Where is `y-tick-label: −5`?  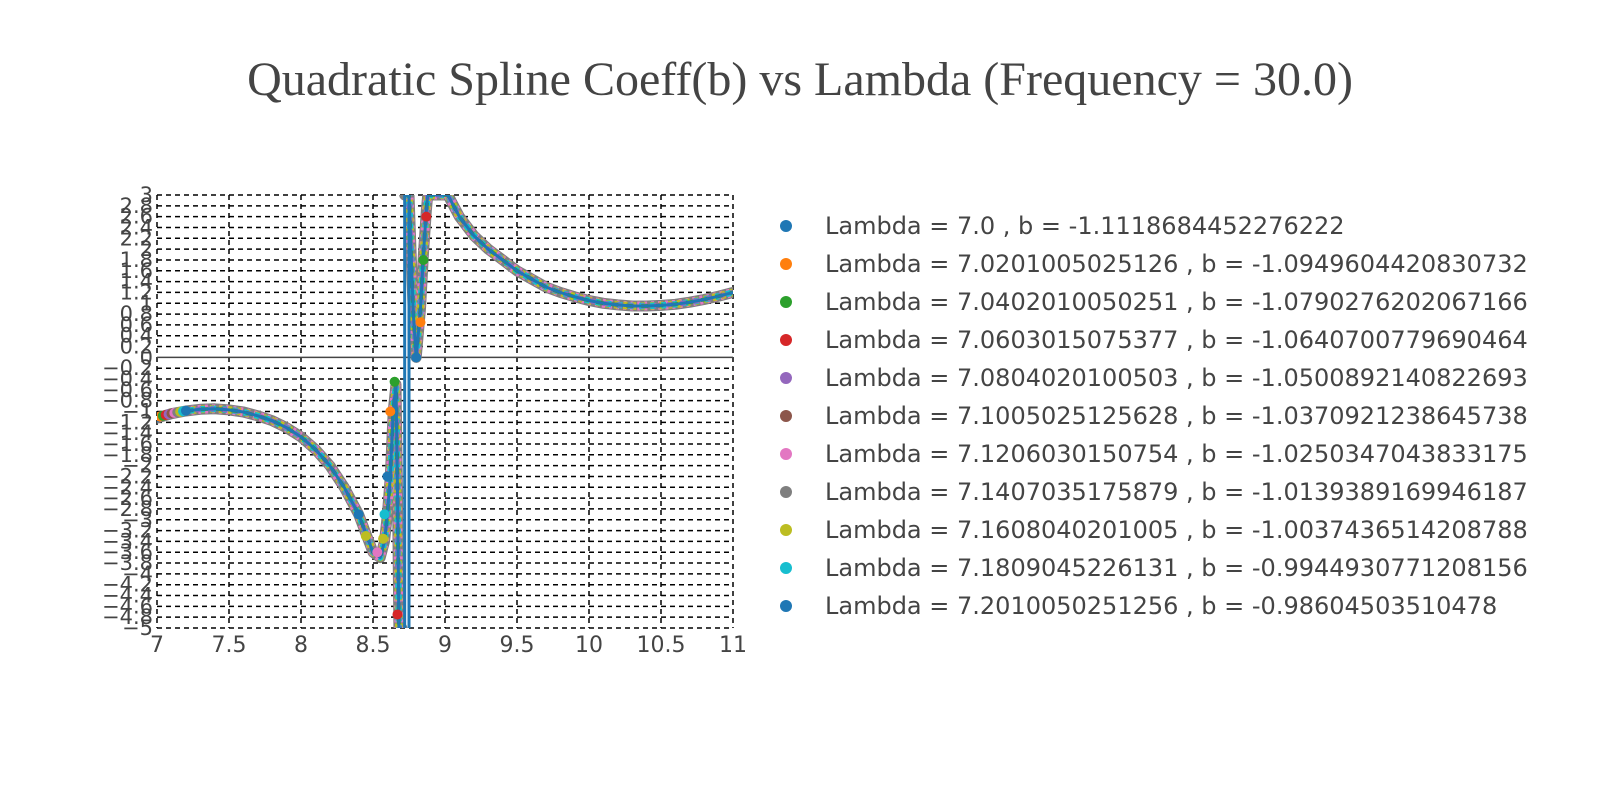
y-tick-label: −5 is located at coordinates (137, 628).